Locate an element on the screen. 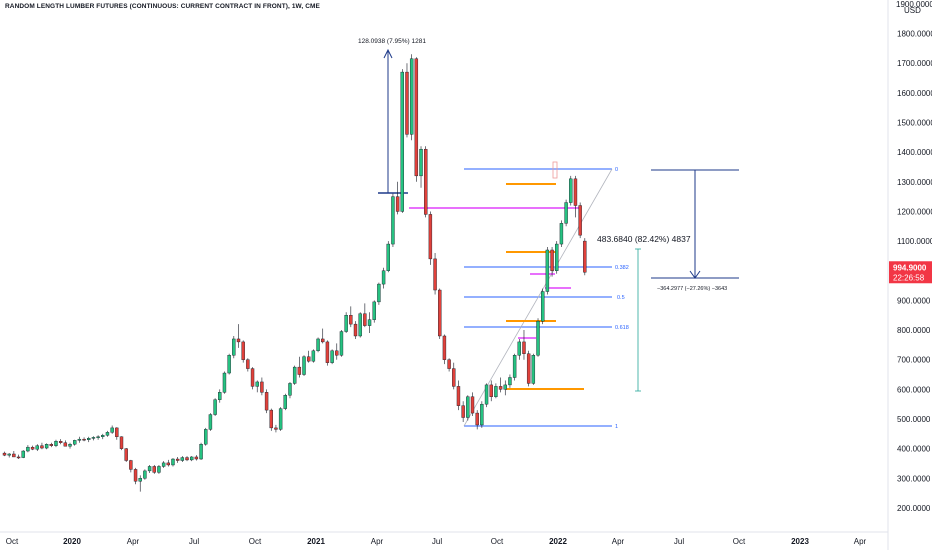  price-tick-label: 200.0000 is located at coordinates (914, 508).